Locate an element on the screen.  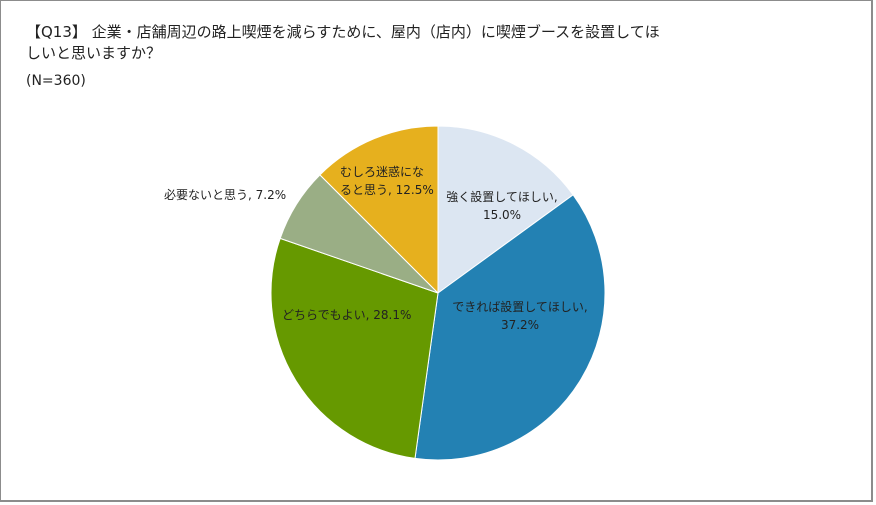
slice-label-text: むしろ迷惑にな is located at coordinates (382, 172).